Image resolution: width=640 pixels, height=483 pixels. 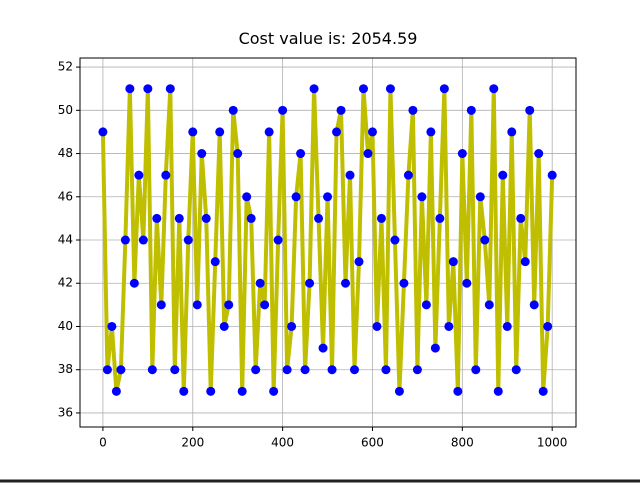 I want to click on x-tick-label: 1000, so click(x=552, y=443).